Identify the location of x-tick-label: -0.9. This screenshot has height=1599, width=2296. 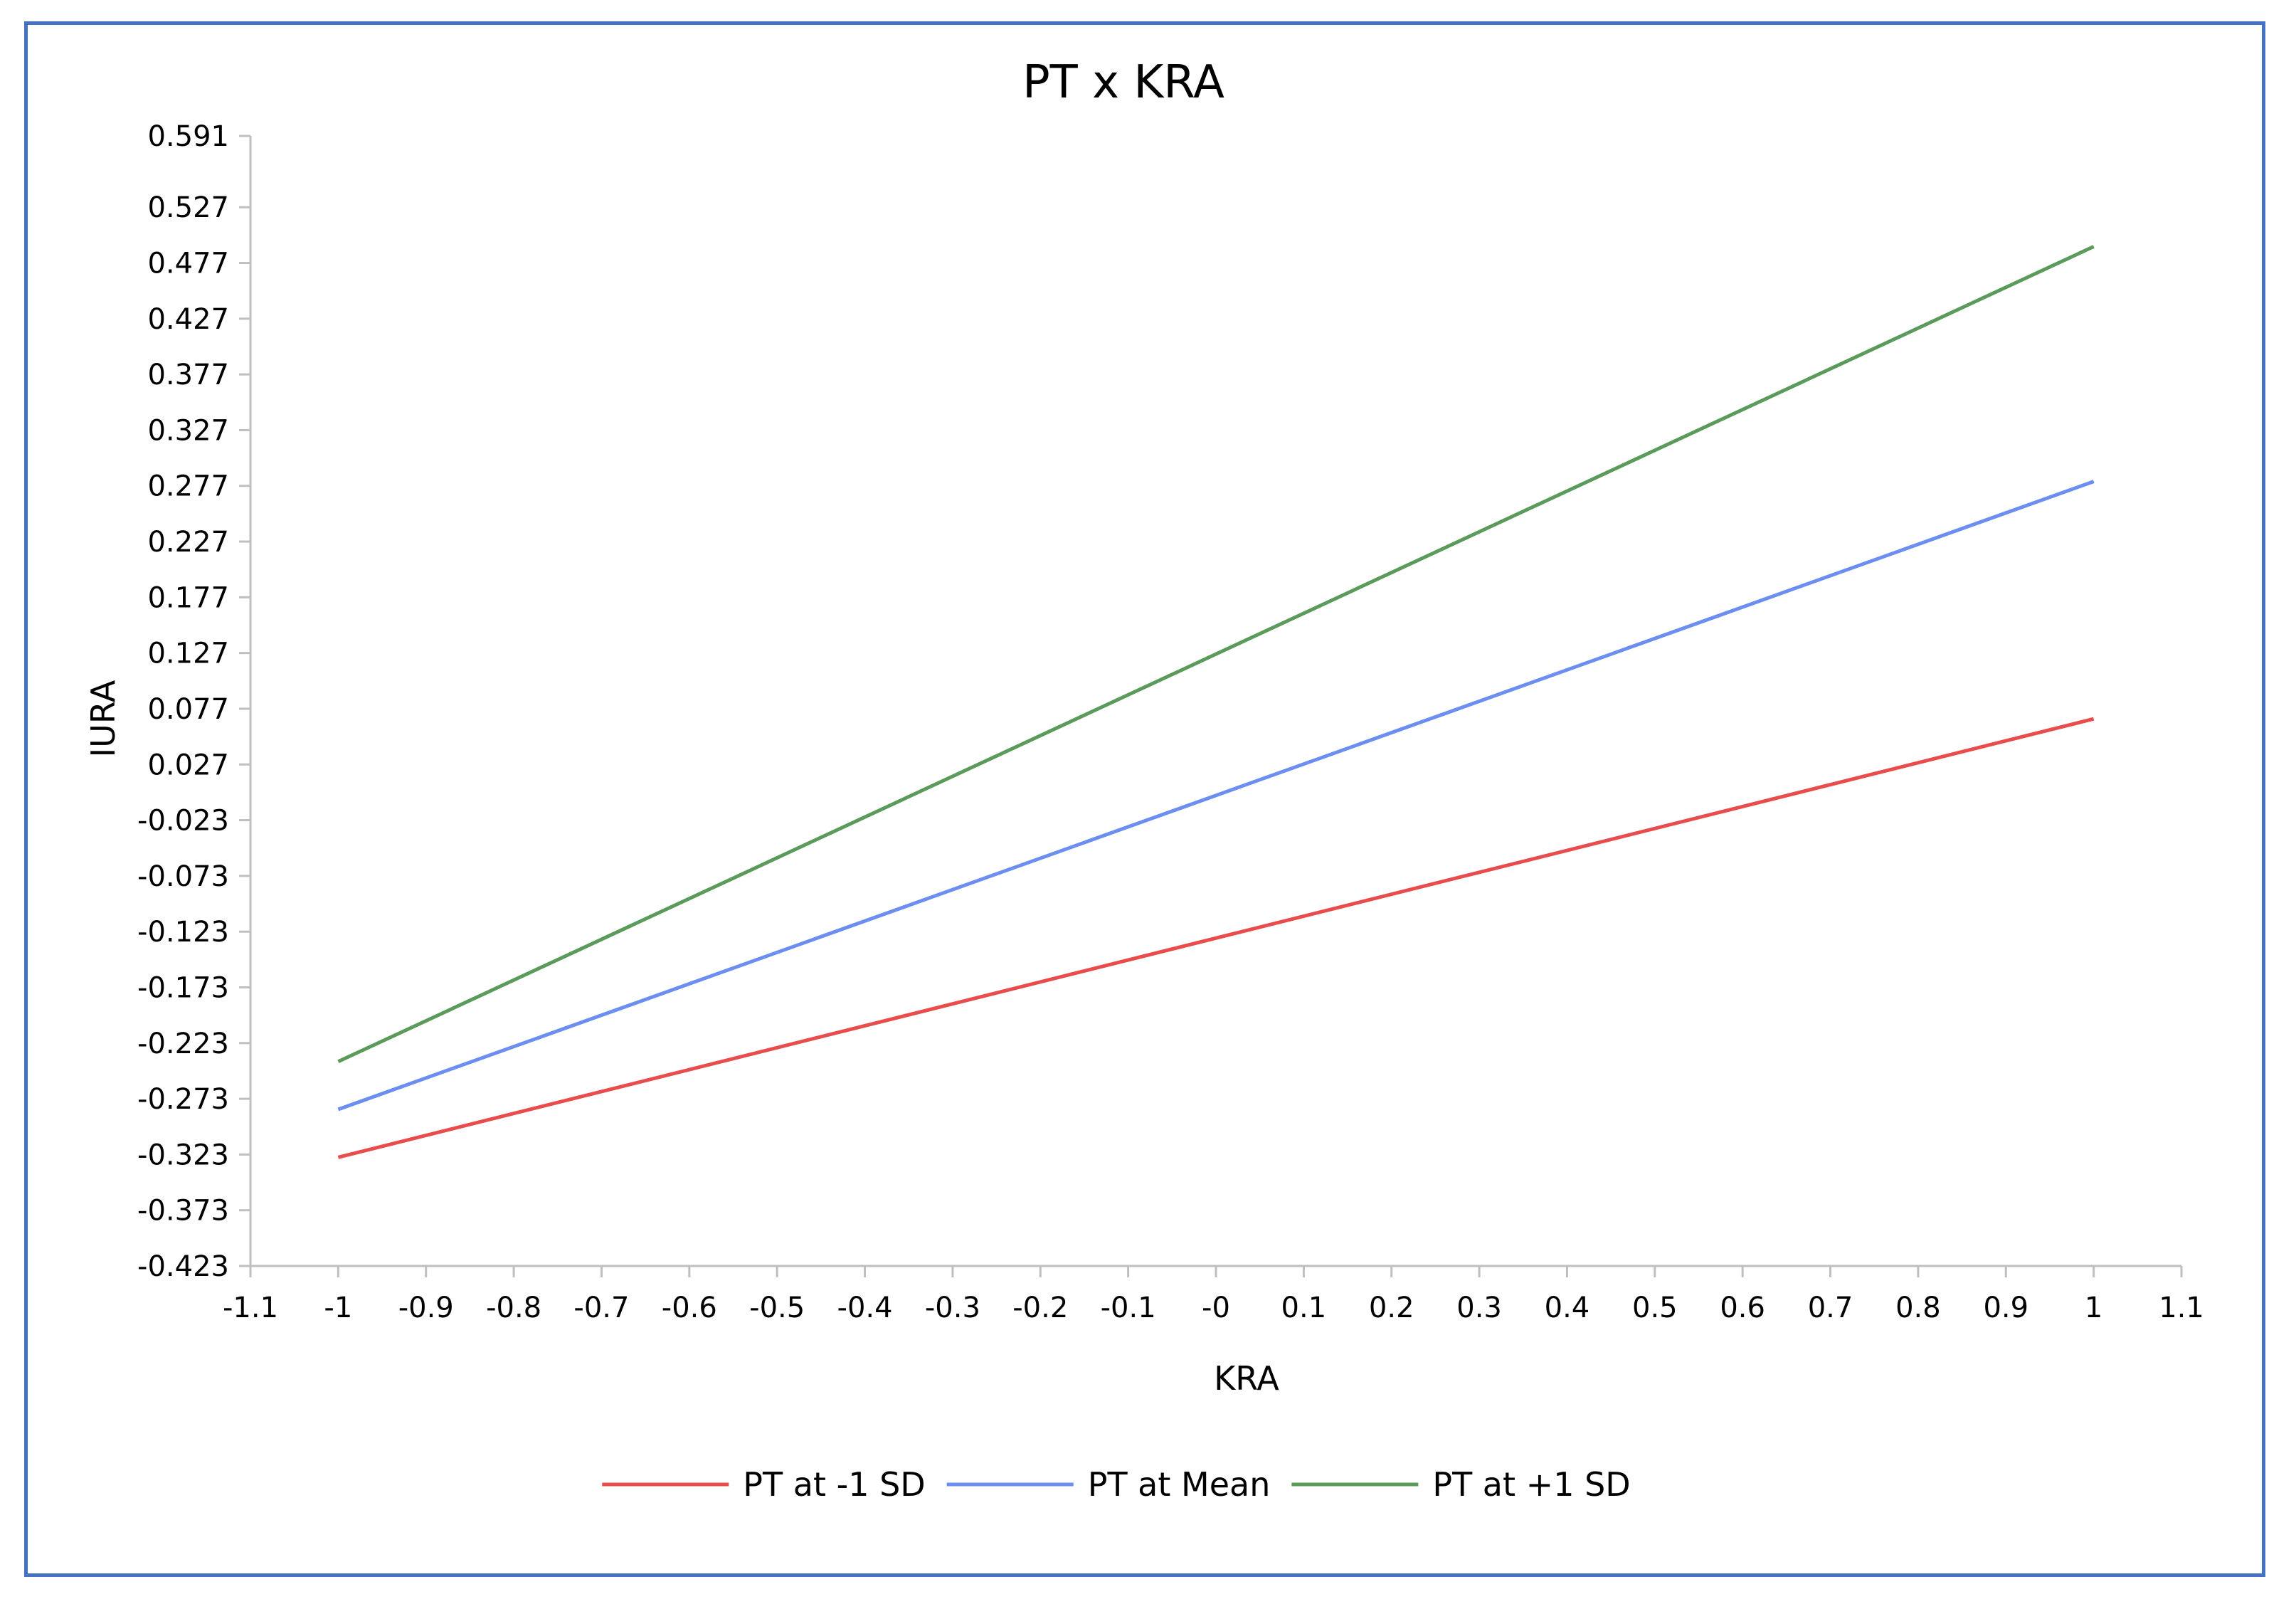
(426, 1308).